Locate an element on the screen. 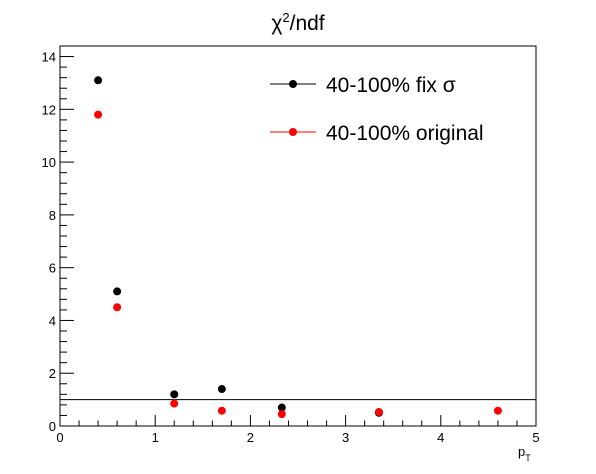 Image resolution: width=596 pixels, height=474 pixels. x-axis-label-subscript: T is located at coordinates (528, 458).